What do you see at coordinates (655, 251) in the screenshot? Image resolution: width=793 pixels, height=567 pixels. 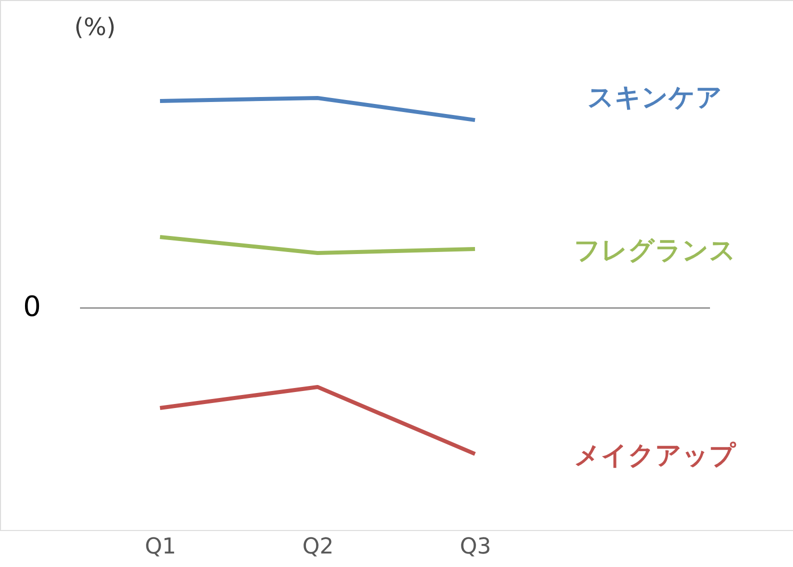 I see `text: フレグランス` at bounding box center [655, 251].